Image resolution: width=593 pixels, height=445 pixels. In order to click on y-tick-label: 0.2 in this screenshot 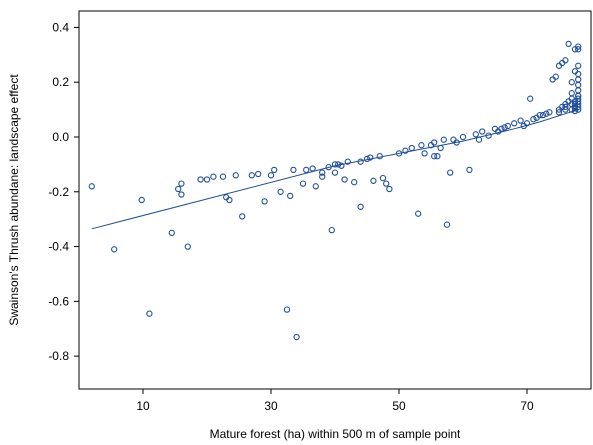, I will do `click(60, 82)`.